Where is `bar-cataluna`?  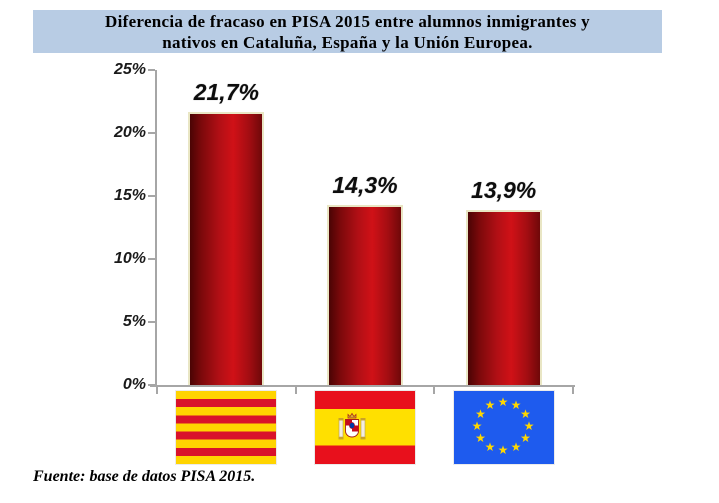 bar-cataluna is located at coordinates (226, 248).